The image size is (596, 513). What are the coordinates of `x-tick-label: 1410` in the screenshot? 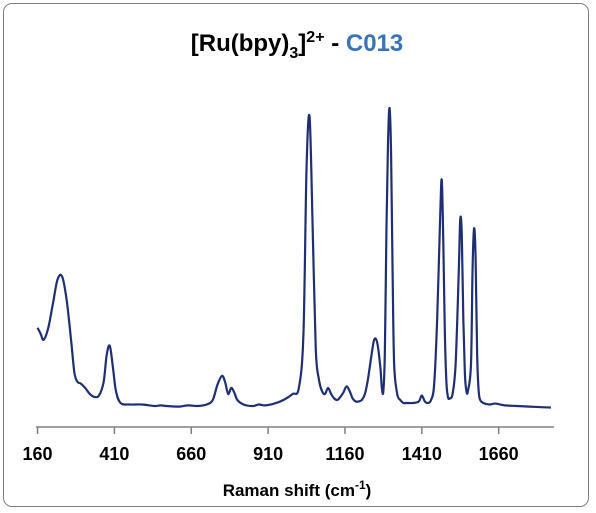 It's located at (422, 454).